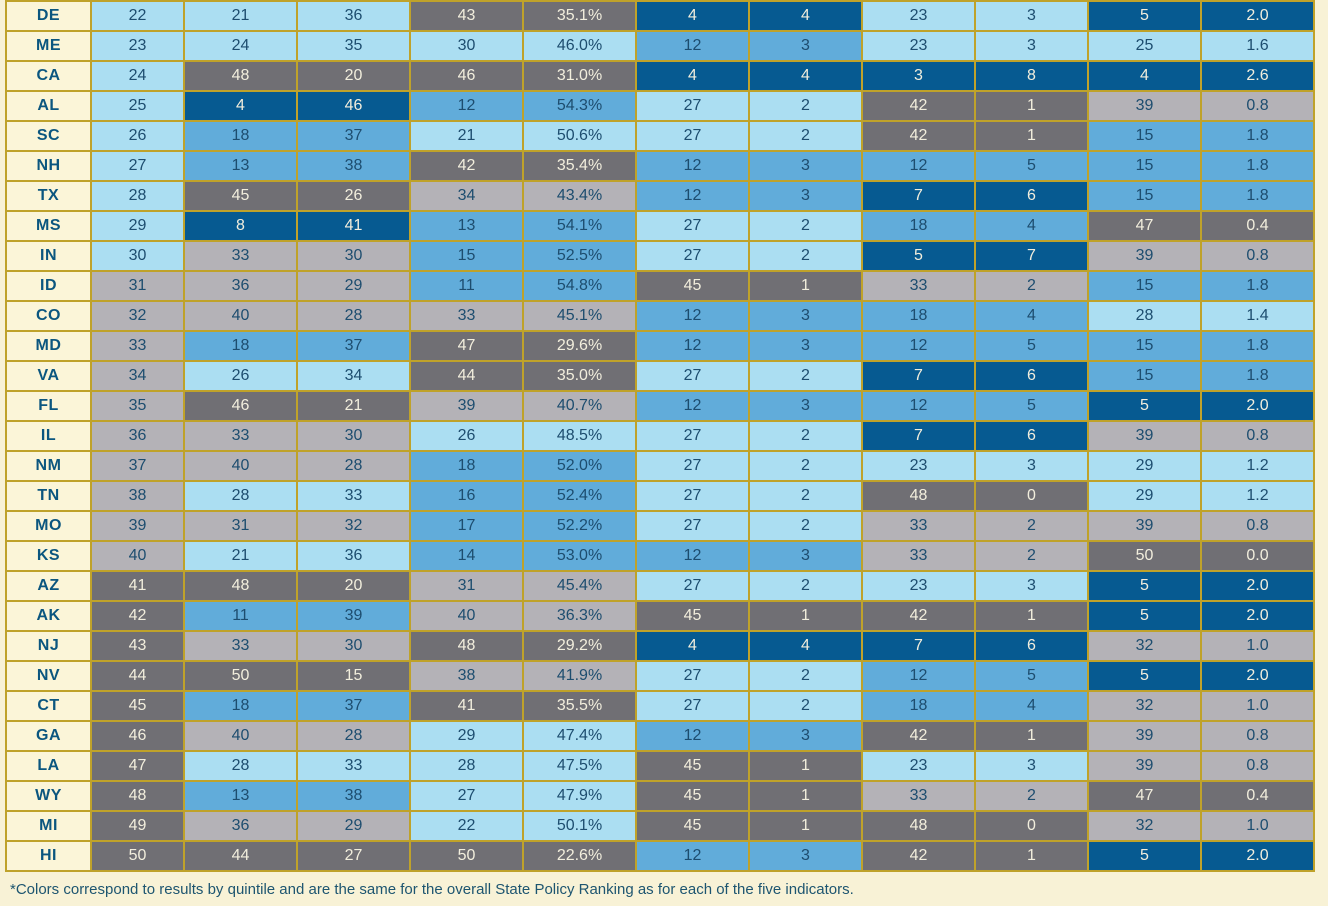 This screenshot has width=1328, height=906. Describe the element at coordinates (579, 286) in the screenshot. I see `indicator-2-value-cell: 54.8%` at that location.